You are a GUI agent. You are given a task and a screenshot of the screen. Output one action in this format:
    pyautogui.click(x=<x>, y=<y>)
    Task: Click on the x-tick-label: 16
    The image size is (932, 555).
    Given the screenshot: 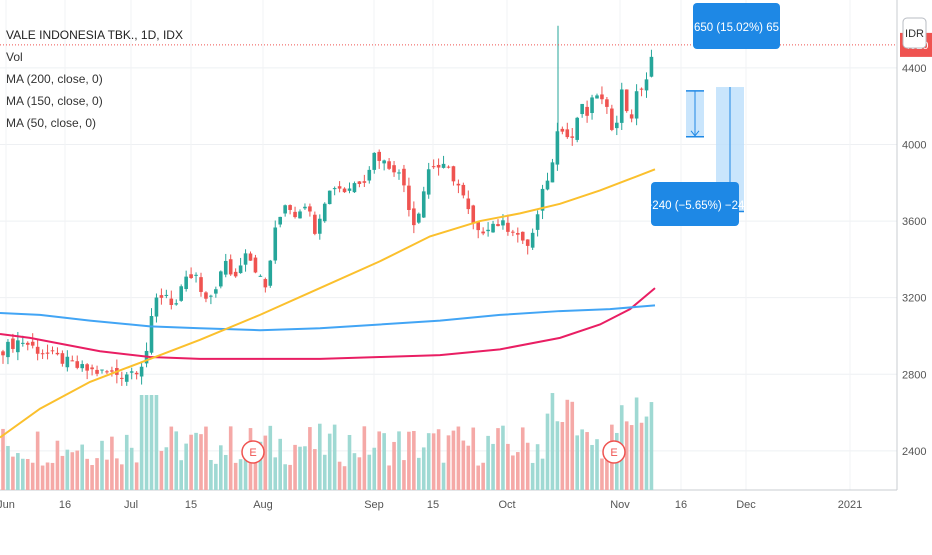 What is the action you would take?
    pyautogui.click(x=681, y=505)
    